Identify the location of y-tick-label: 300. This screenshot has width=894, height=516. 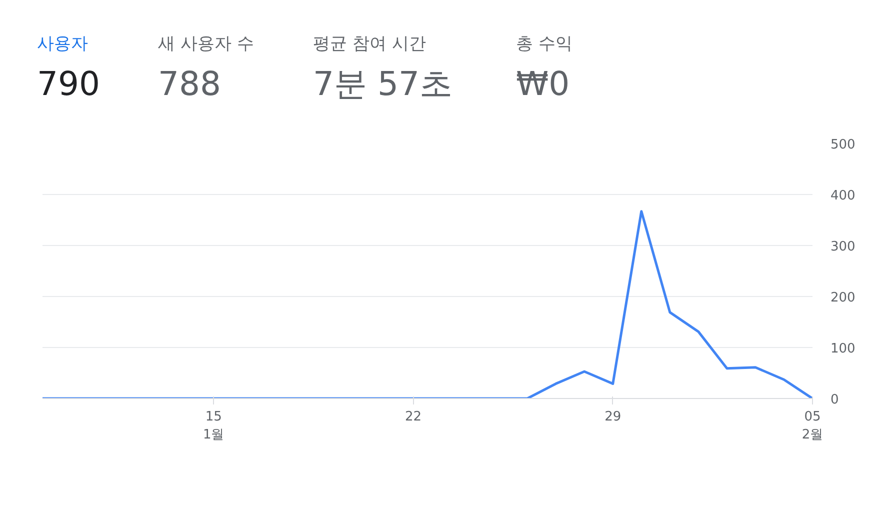
(843, 247).